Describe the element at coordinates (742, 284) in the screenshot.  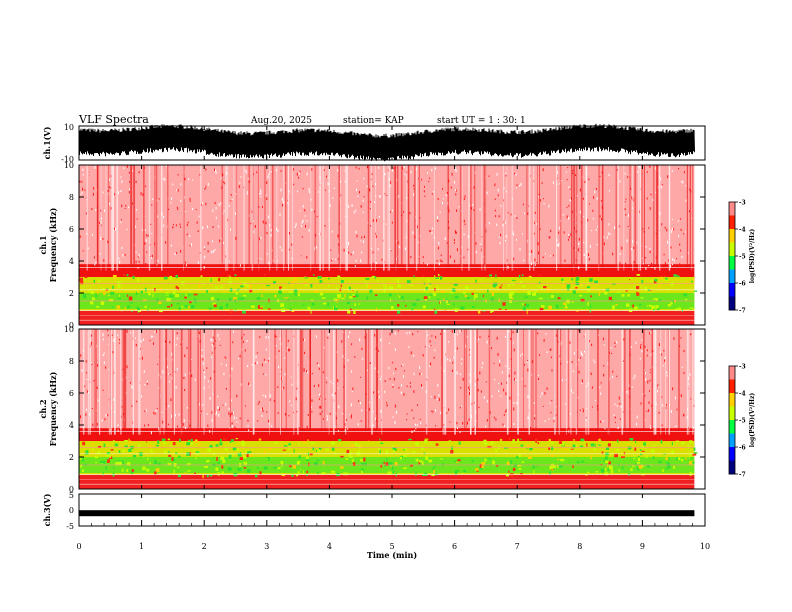
I see `ch1-colorbar-label--6: -6` at that location.